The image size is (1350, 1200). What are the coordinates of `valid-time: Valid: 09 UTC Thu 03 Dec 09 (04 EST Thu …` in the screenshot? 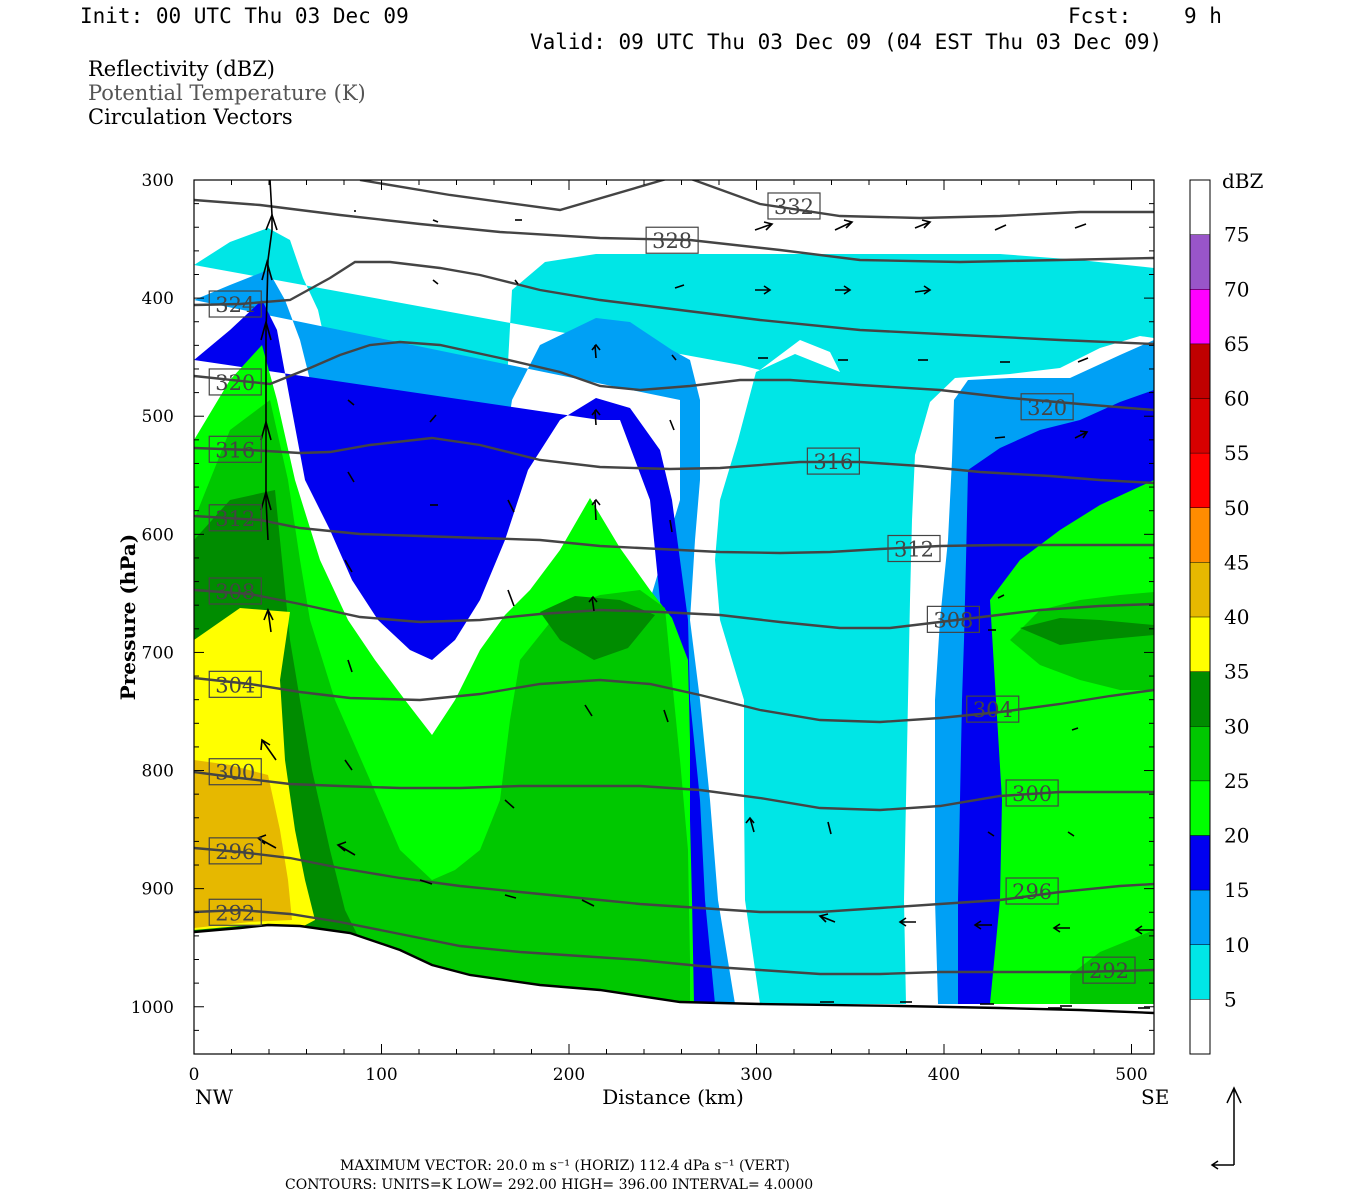 It's located at (846, 42).